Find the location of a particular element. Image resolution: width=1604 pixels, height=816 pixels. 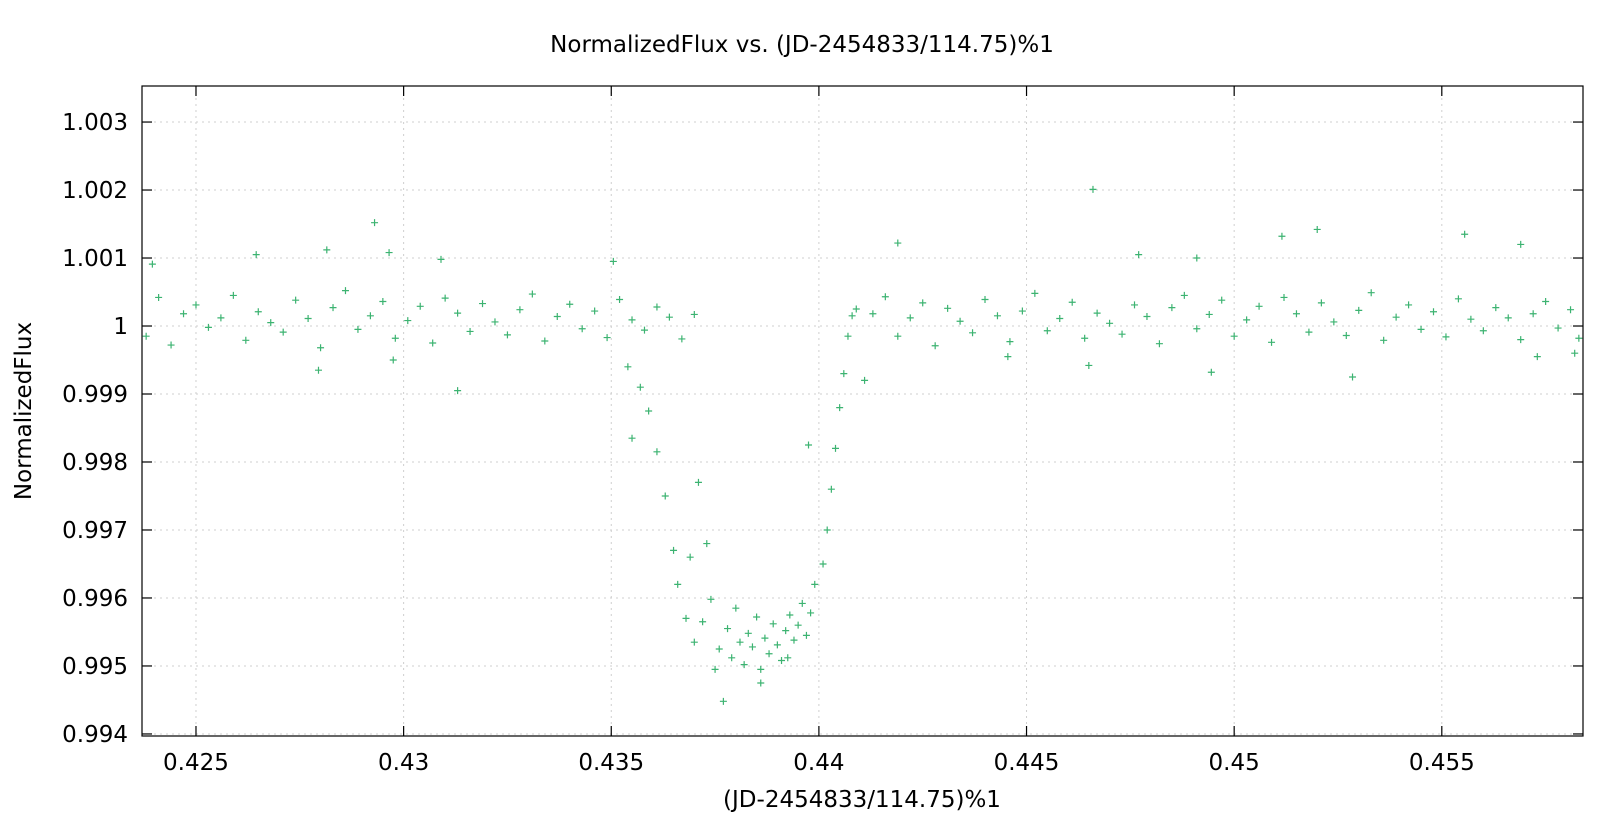

x-tick-label: 0.43 is located at coordinates (403, 763).